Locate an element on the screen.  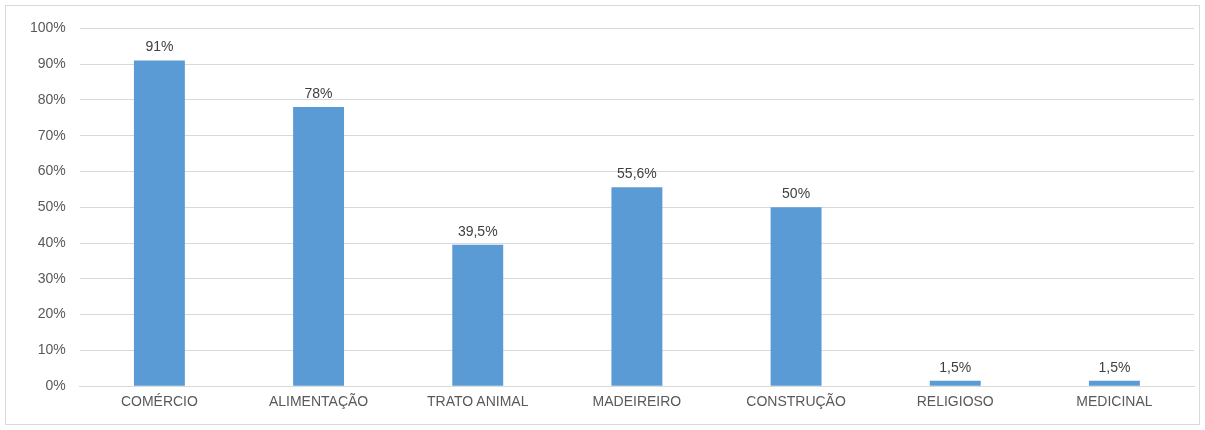
x-tick-label: COMÉRCIO is located at coordinates (159, 401).